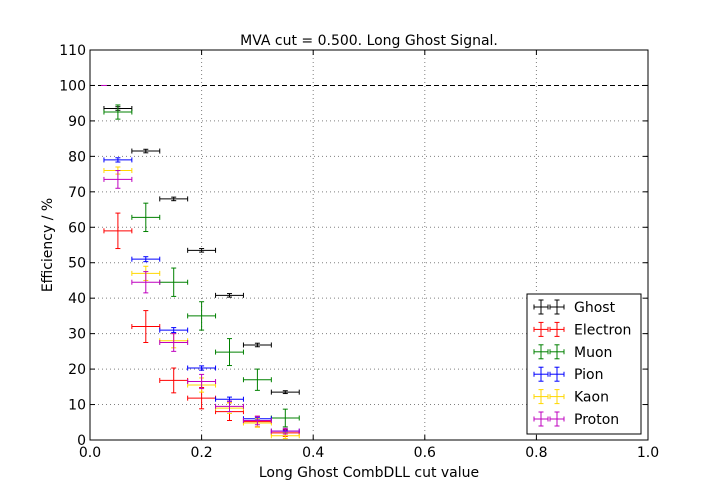 The width and height of the screenshot is (720, 504). Describe the element at coordinates (72, 86) in the screenshot. I see `y-tick-label: 100` at that location.